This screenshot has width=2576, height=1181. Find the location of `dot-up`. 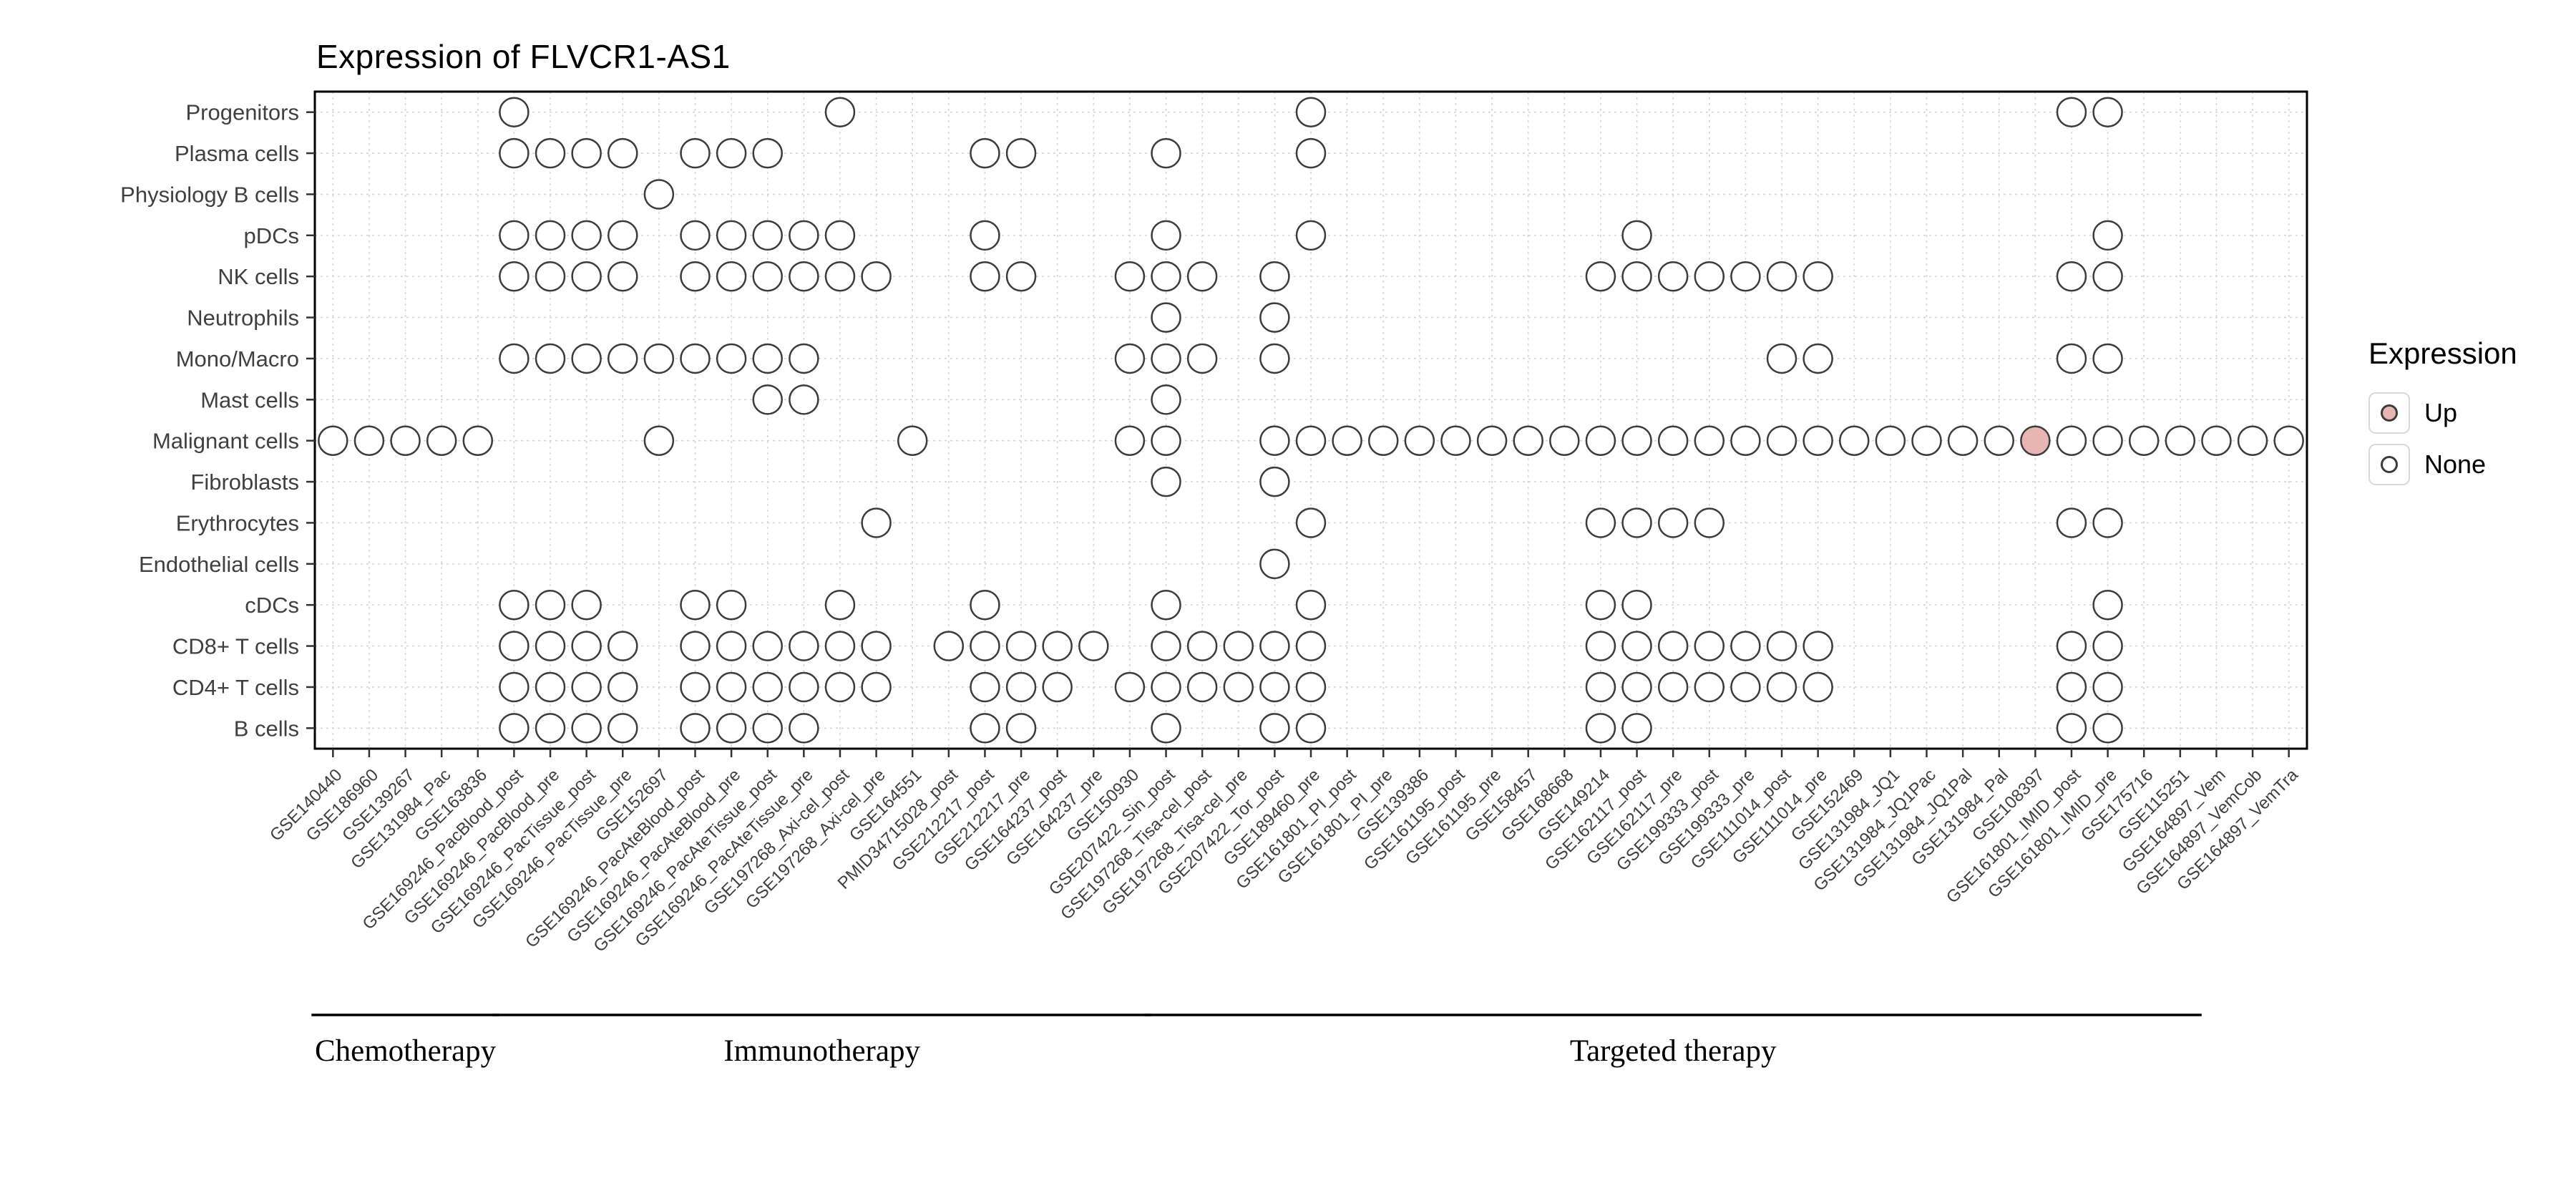

dot-up is located at coordinates (2035, 440).